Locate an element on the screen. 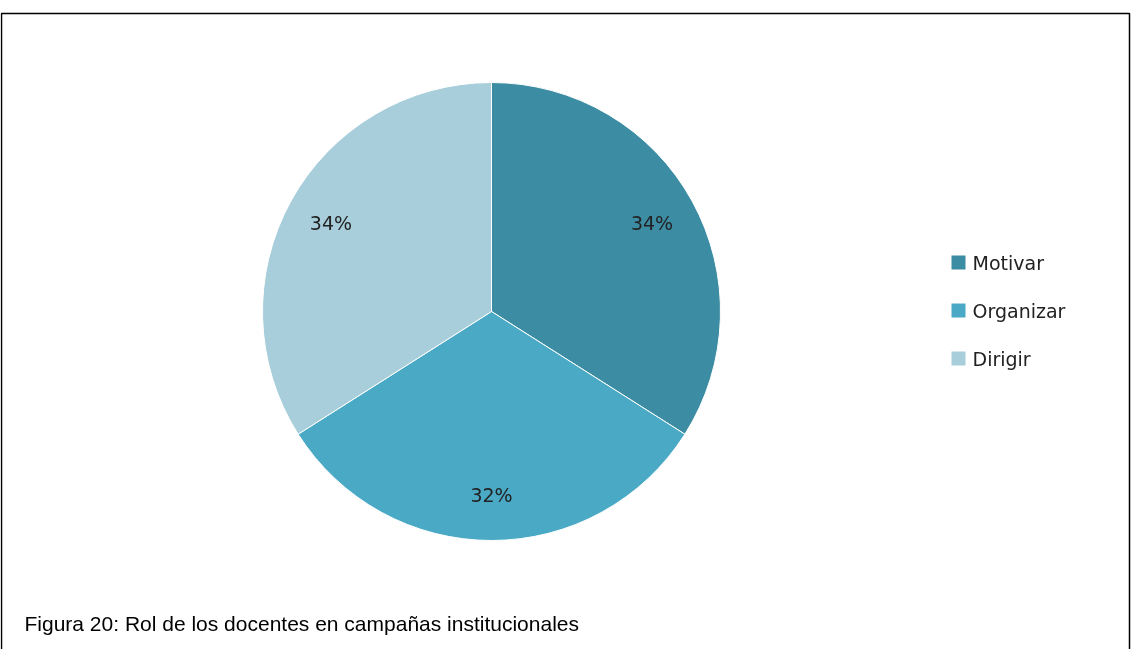  legend-label: Dirigir is located at coordinates (1001, 358).